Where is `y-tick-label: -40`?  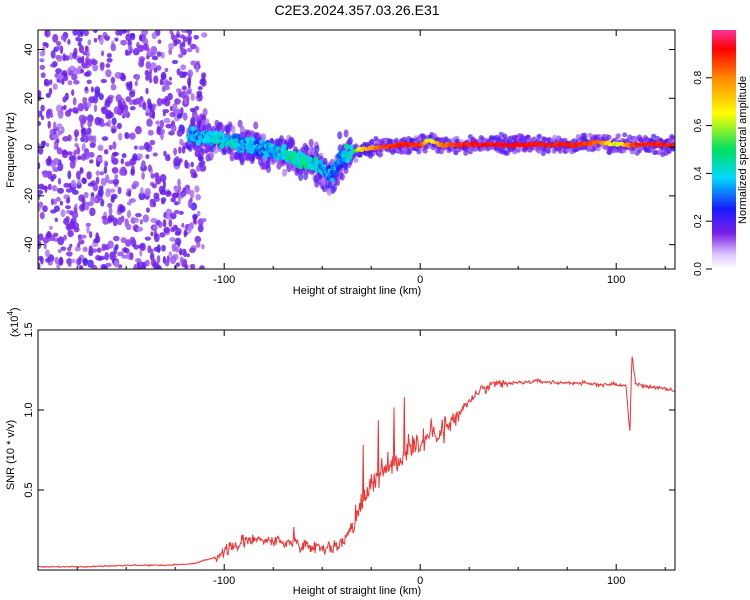
y-tick-label: -40 is located at coordinates (29, 245).